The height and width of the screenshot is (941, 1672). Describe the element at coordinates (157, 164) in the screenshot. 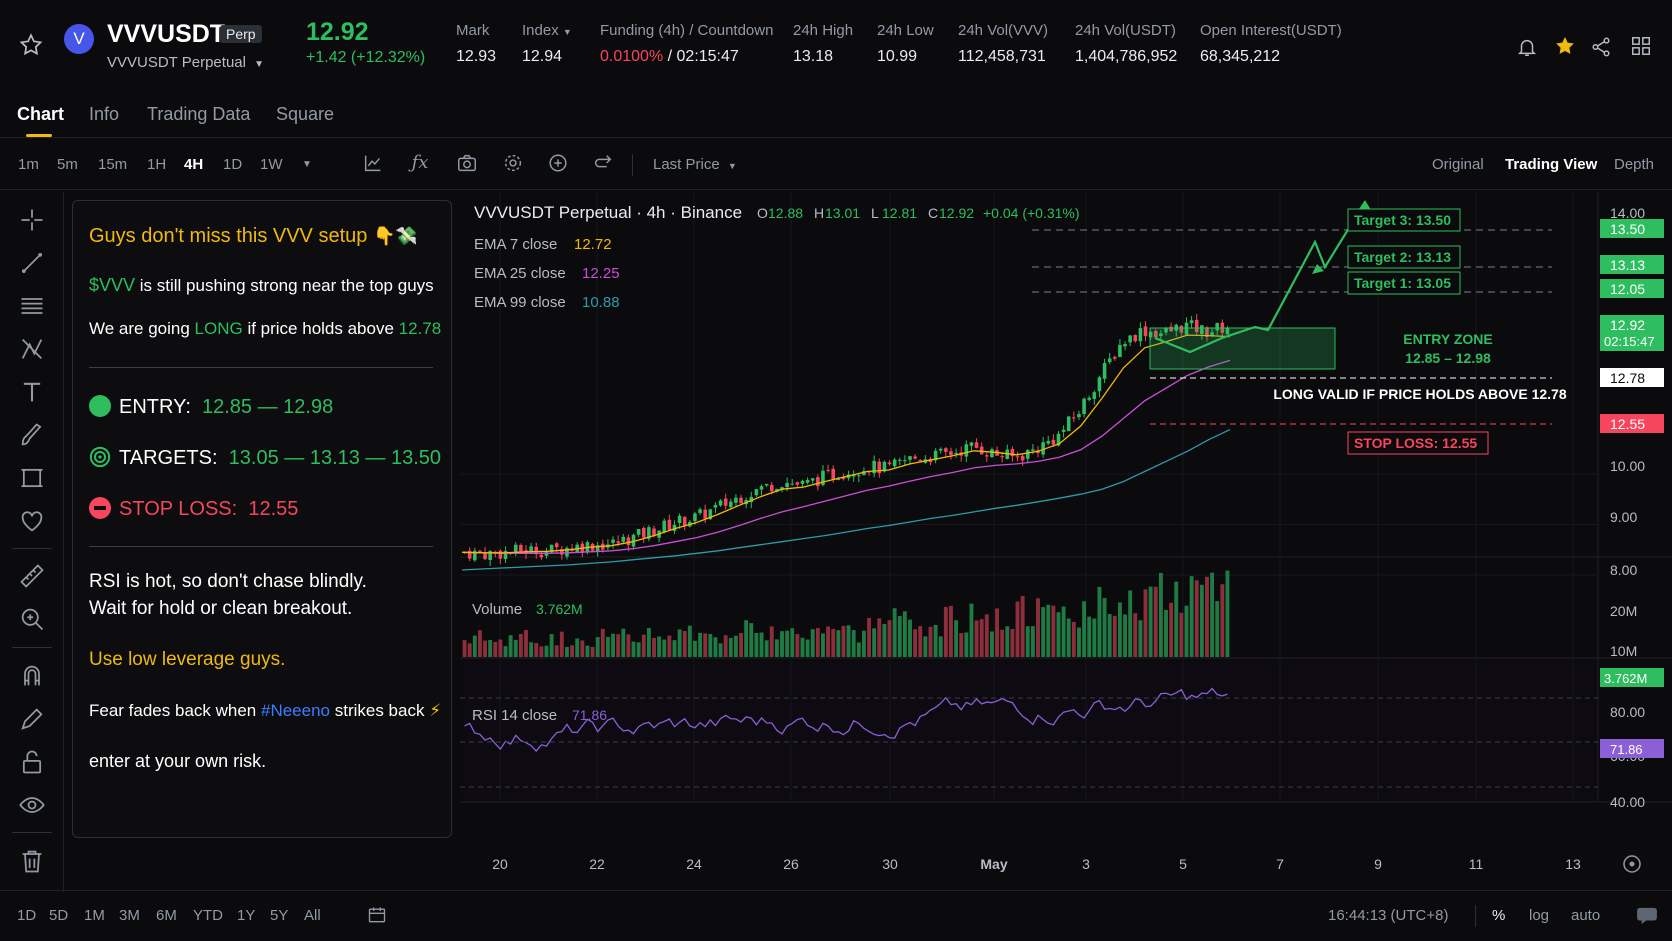

I see `timeframe-1h: 1H` at that location.